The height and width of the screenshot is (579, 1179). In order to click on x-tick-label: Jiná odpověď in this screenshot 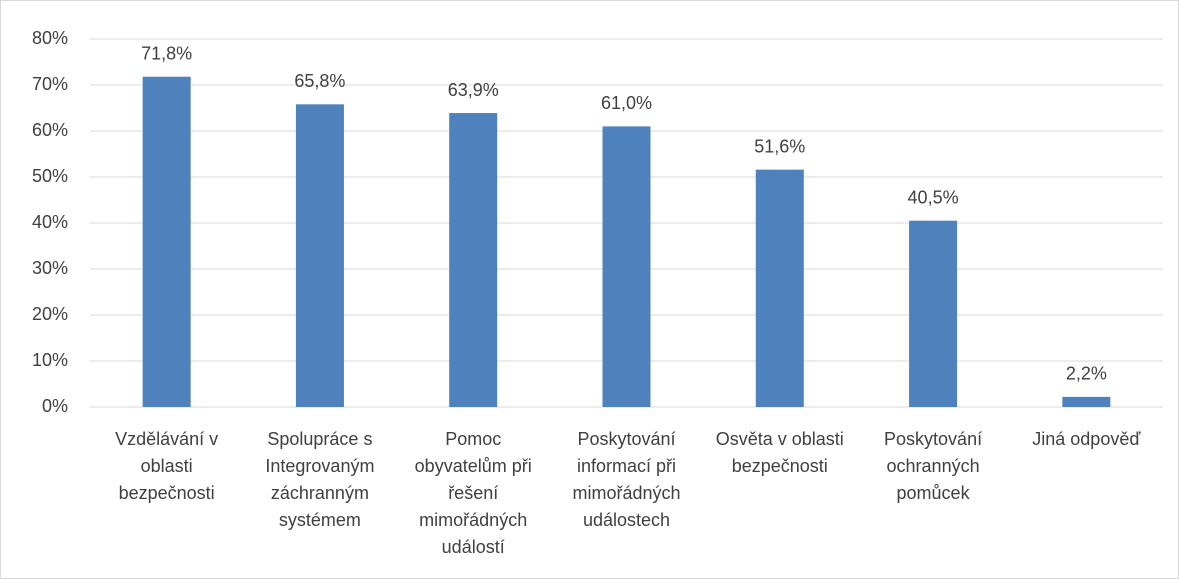, I will do `click(1086, 439)`.